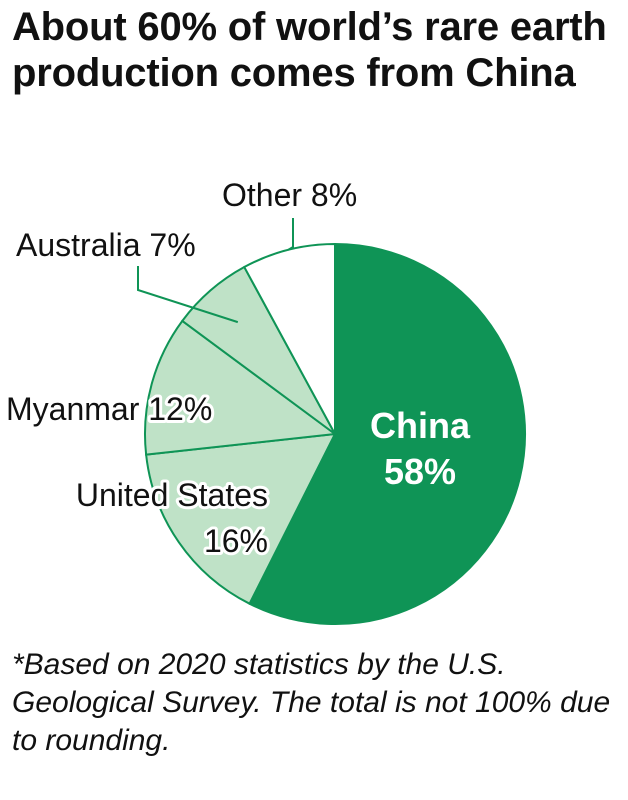 This screenshot has width=628, height=800. I want to click on label-other: Other 8%, so click(289, 195).